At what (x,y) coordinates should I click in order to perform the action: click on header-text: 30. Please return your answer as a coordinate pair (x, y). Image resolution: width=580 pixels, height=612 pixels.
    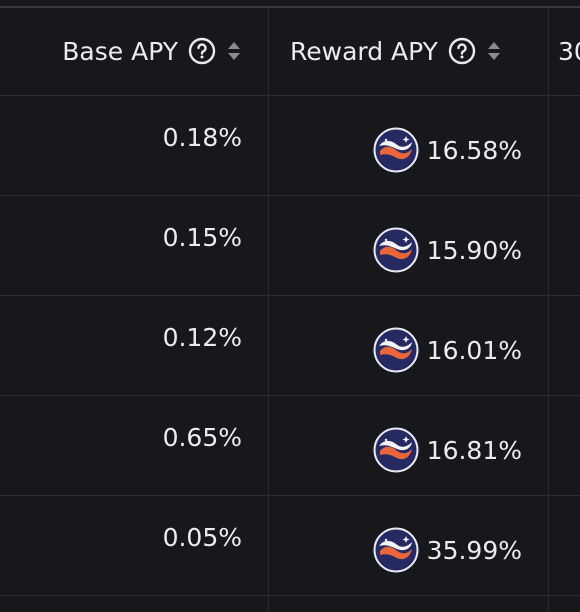
    Looking at the image, I should click on (569, 51).